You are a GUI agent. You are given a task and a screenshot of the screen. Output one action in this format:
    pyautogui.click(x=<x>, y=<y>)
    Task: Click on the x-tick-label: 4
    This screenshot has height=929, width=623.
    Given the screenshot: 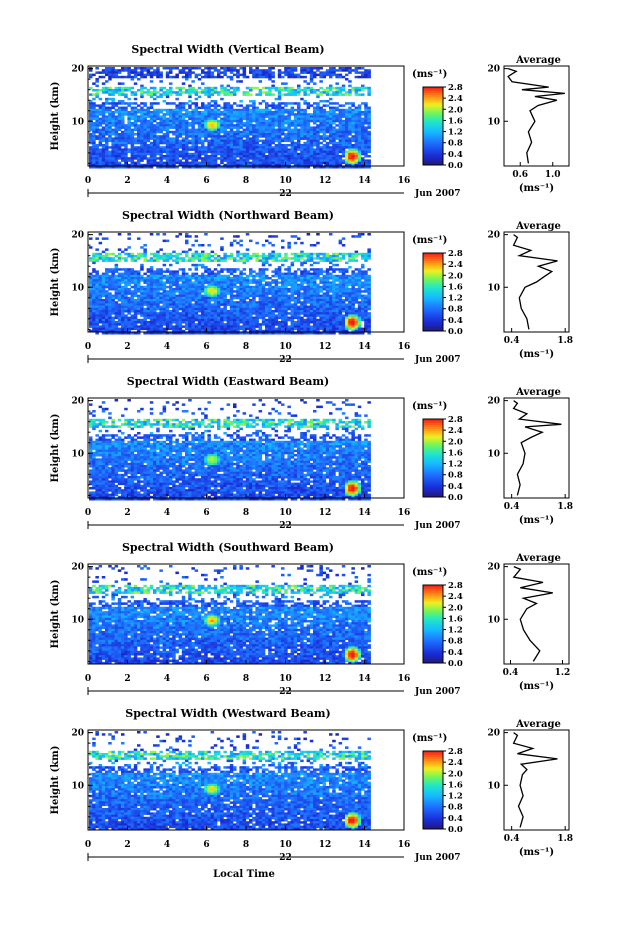 What is the action you would take?
    pyautogui.click(x=167, y=181)
    